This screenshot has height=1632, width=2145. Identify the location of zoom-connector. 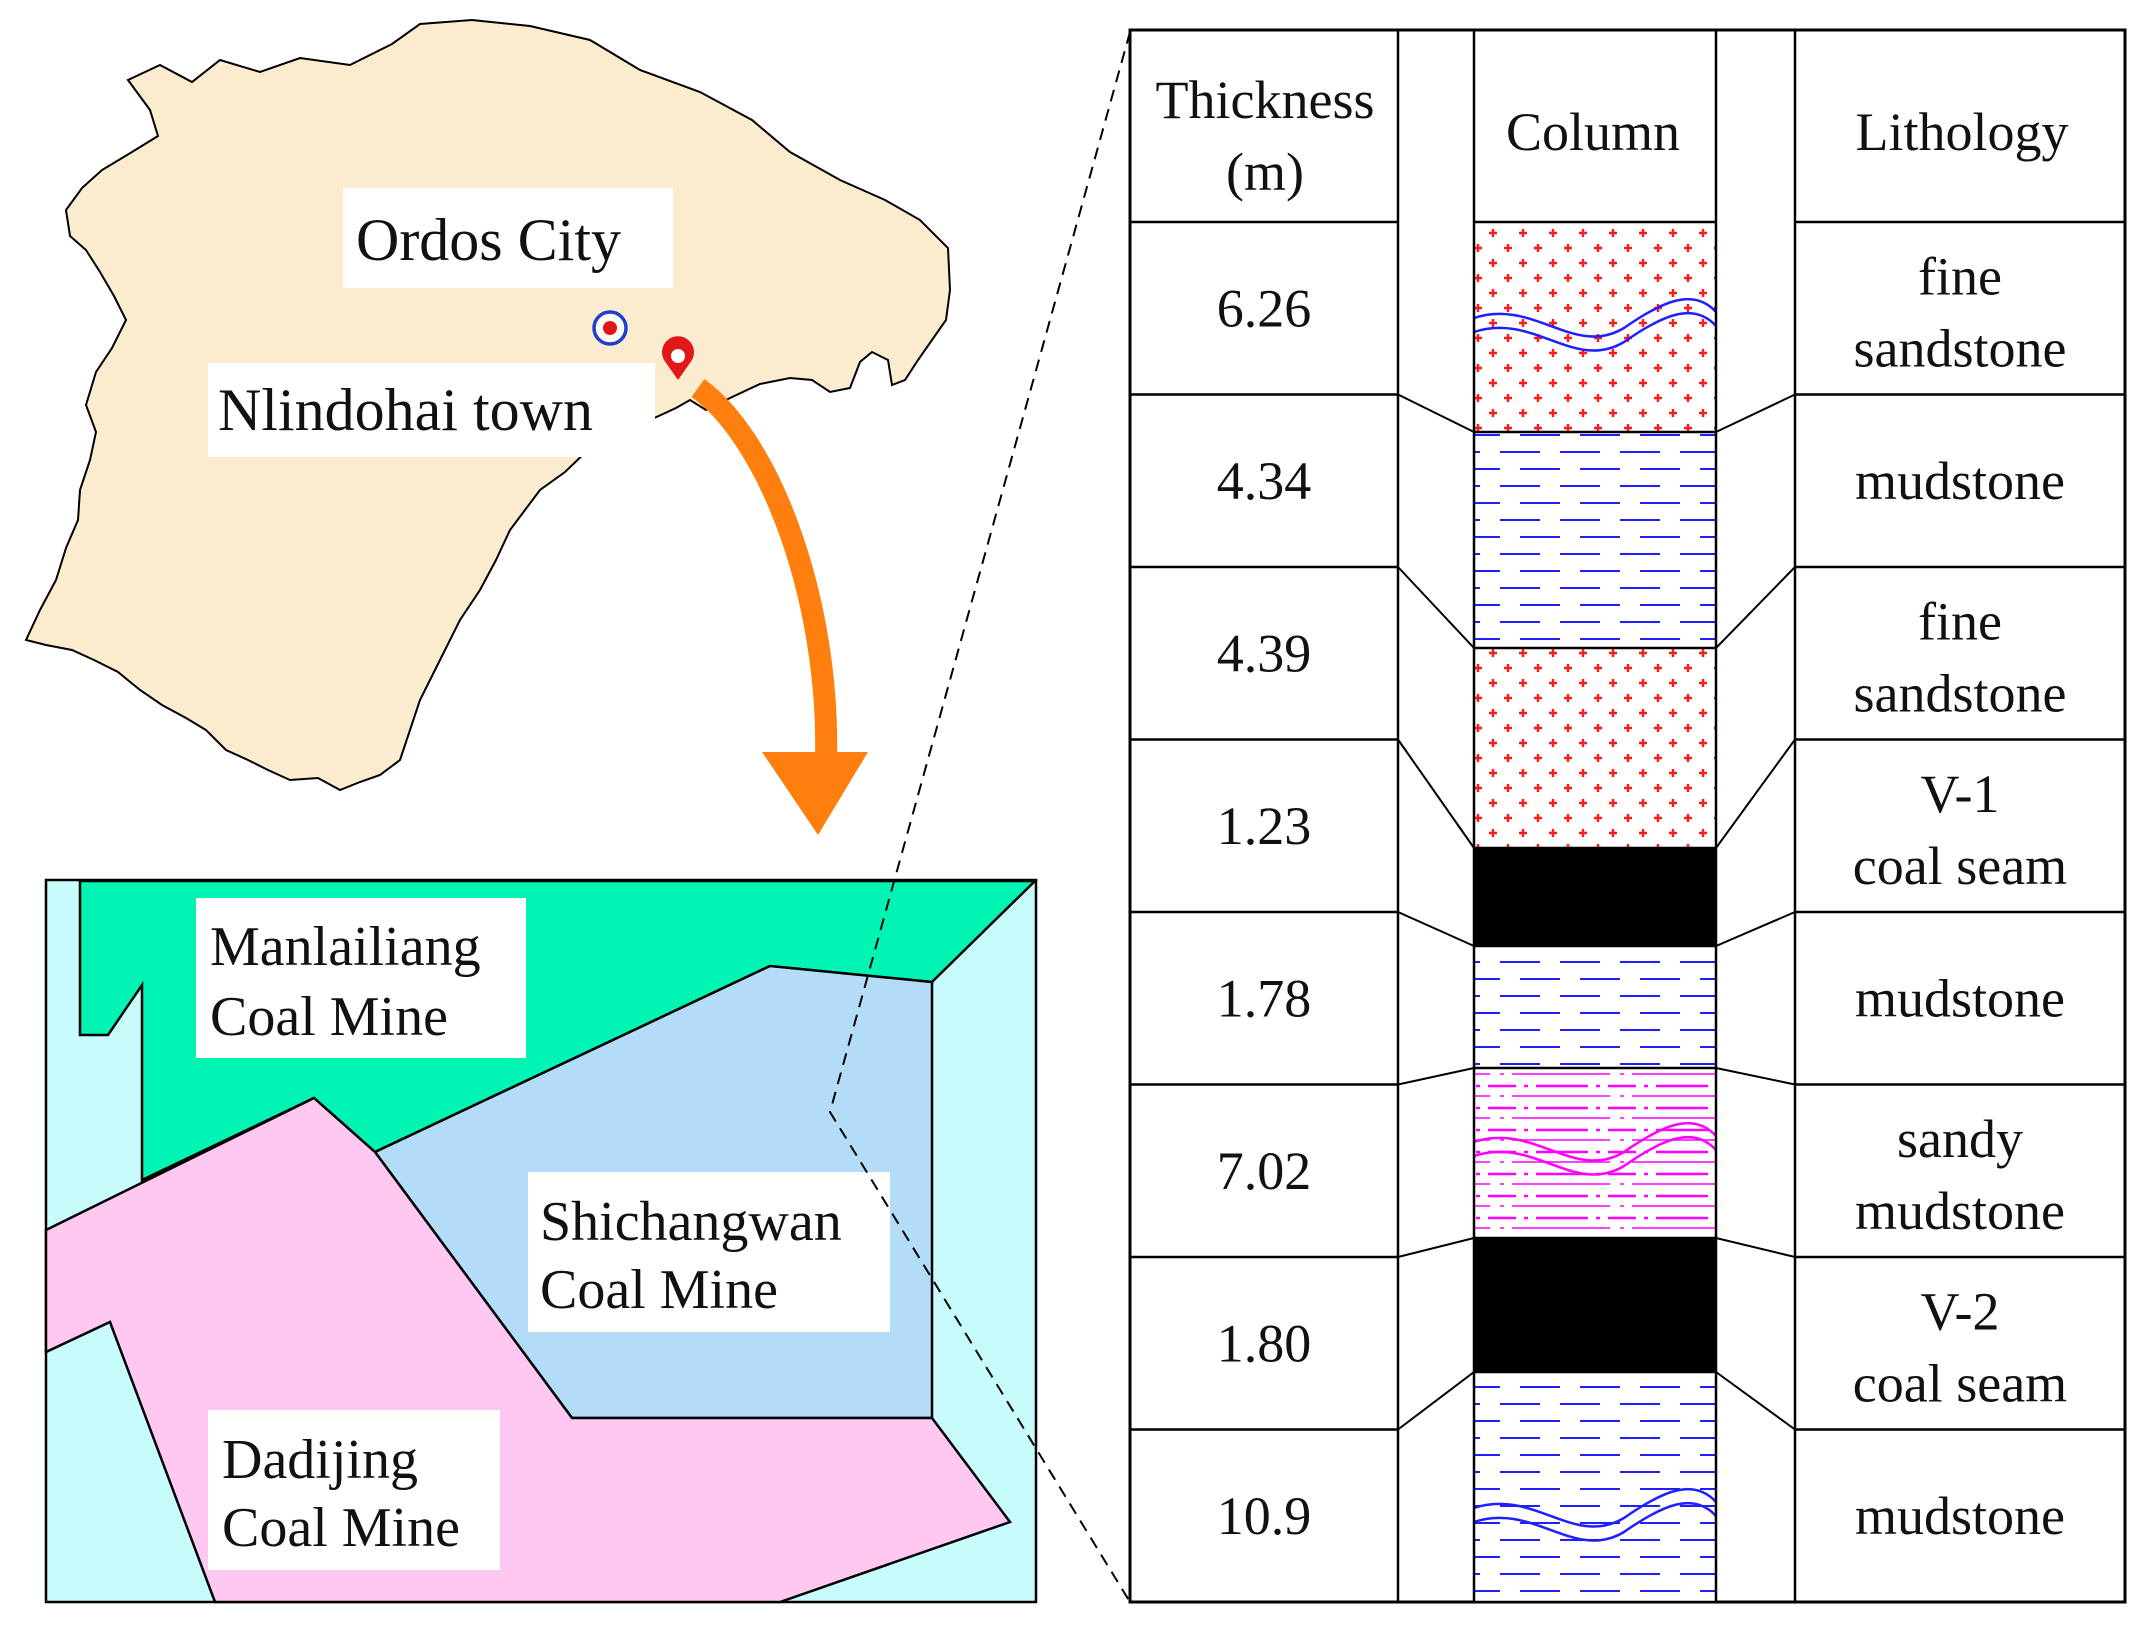
(979, 817).